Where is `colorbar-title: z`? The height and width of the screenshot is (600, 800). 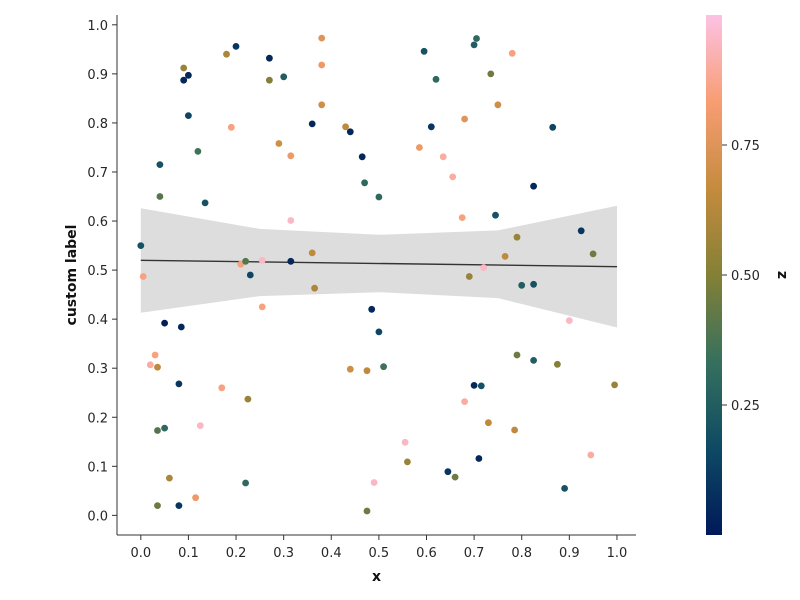 colorbar-title: z is located at coordinates (782, 275).